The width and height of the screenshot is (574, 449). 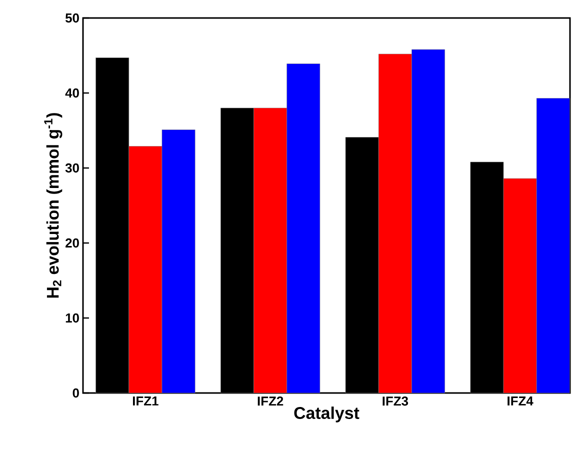 What do you see at coordinates (72, 243) in the screenshot?
I see `y-tick-label: 20` at bounding box center [72, 243].